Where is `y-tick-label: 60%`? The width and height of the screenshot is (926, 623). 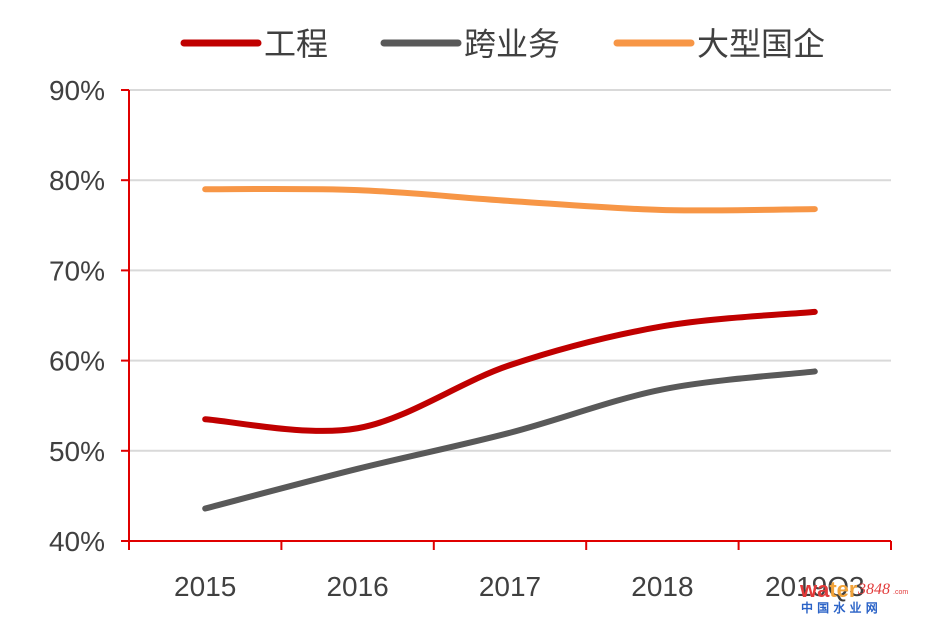
y-tick-label: 60% is located at coordinates (77, 361).